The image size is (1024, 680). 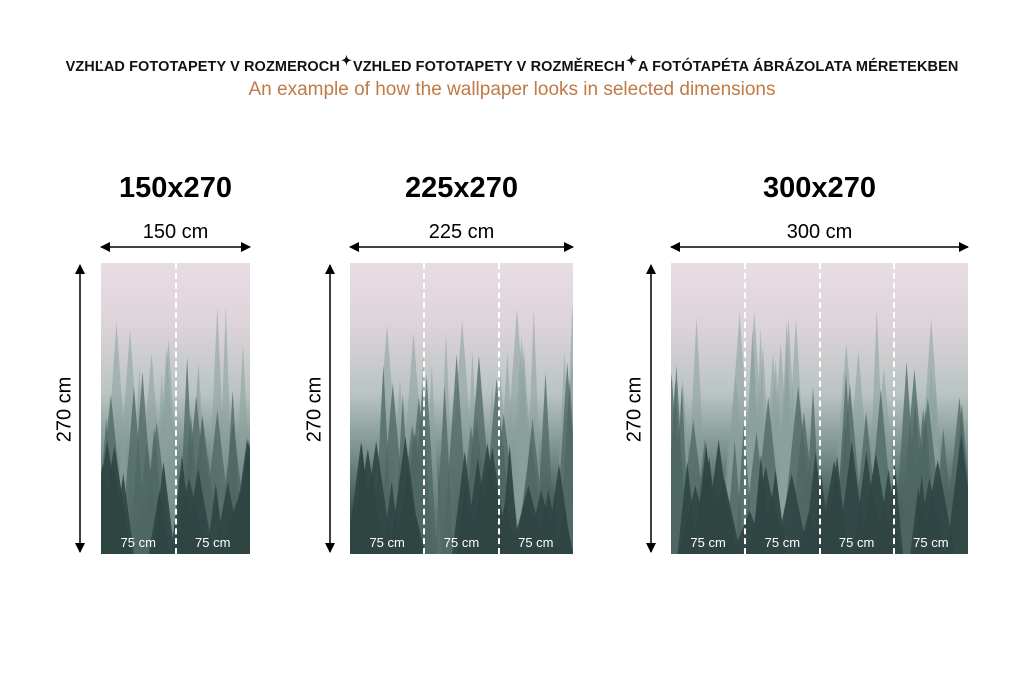 What do you see at coordinates (175, 188) in the screenshot?
I see `size-title: 150x270` at bounding box center [175, 188].